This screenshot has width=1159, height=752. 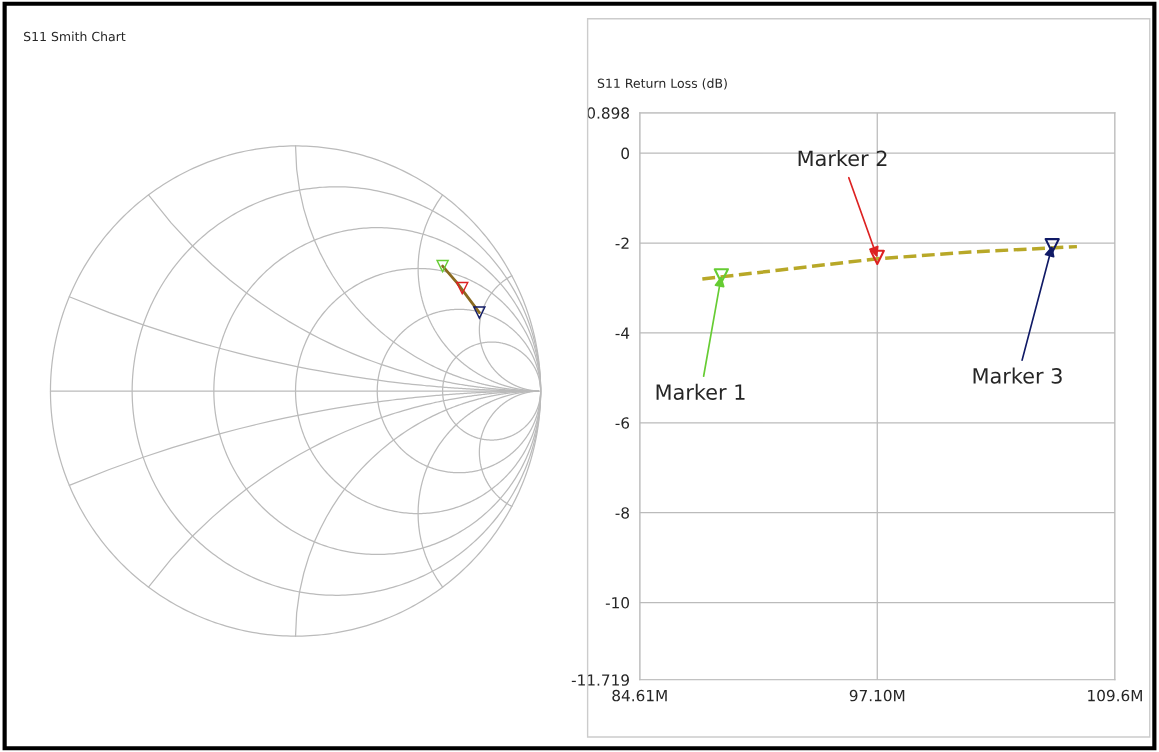 What do you see at coordinates (617, 603) in the screenshot?
I see `y-tick-label: -10` at bounding box center [617, 603].